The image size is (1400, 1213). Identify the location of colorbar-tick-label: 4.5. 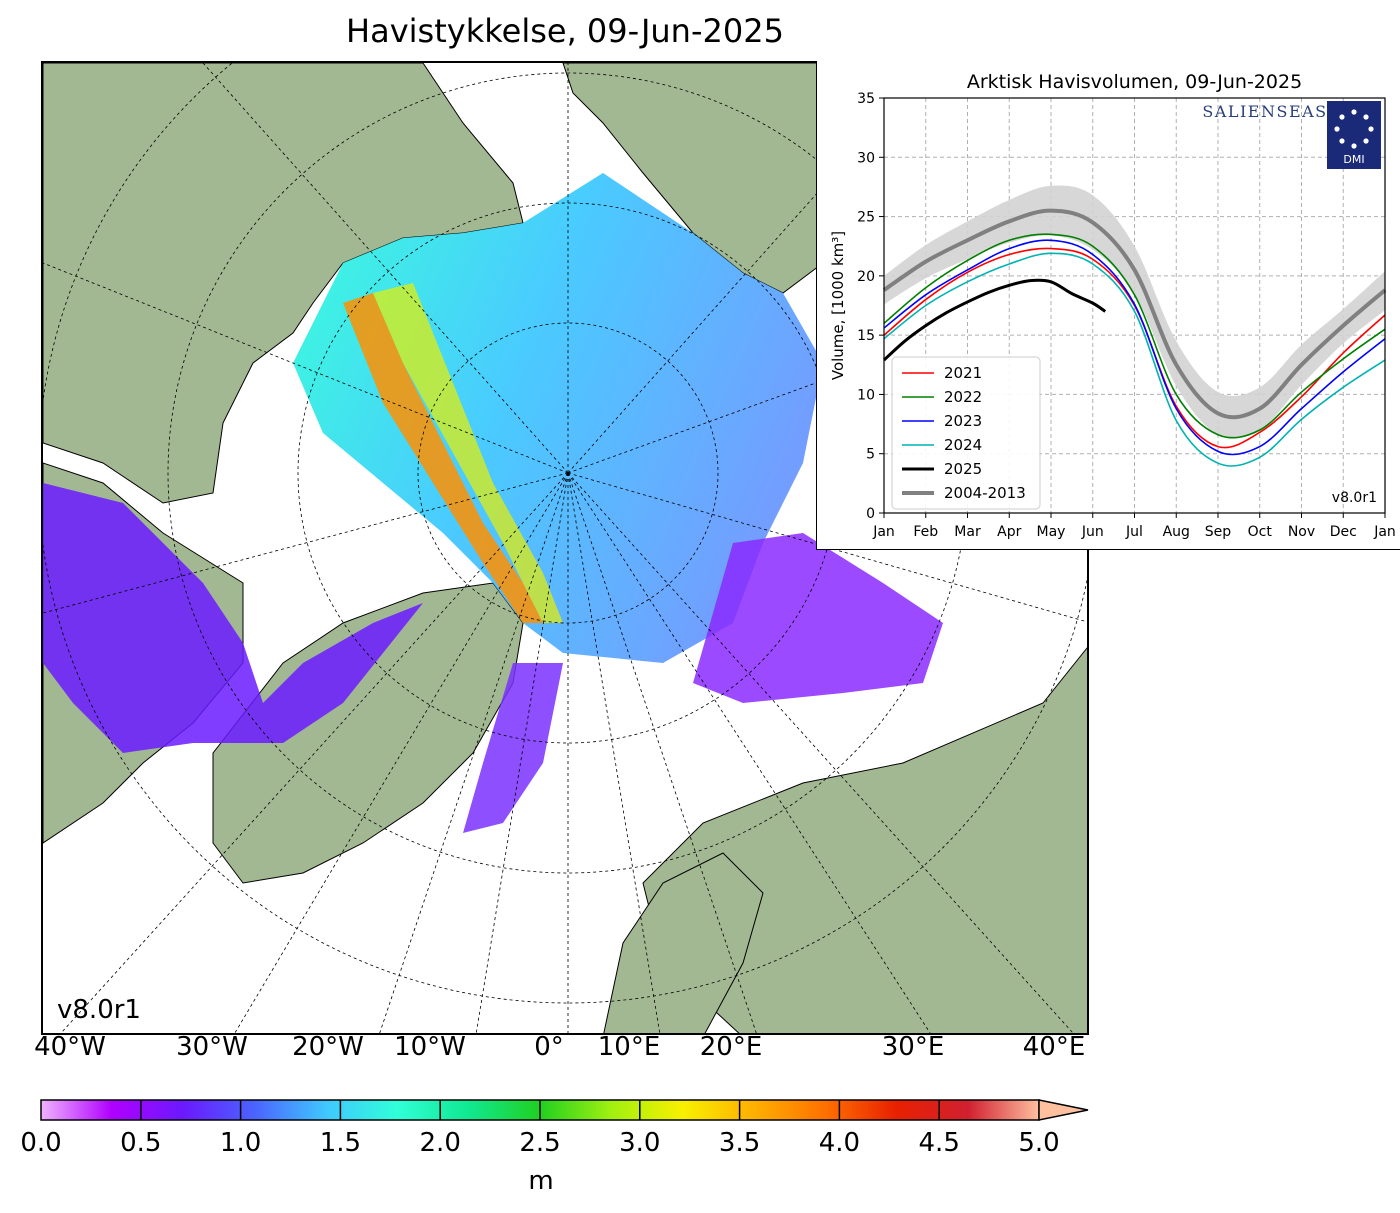
(939, 1143).